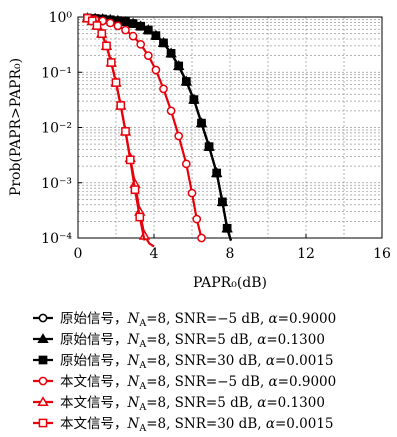 Image resolution: width=397 pixels, height=437 pixels. I want to click on y-tick-label: 10⁻², so click(56, 129).